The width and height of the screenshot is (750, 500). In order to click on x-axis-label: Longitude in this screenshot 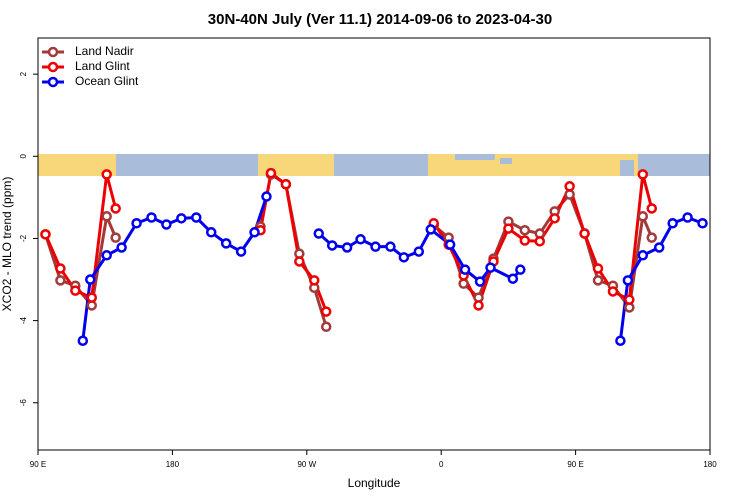, I will do `click(374, 483)`.